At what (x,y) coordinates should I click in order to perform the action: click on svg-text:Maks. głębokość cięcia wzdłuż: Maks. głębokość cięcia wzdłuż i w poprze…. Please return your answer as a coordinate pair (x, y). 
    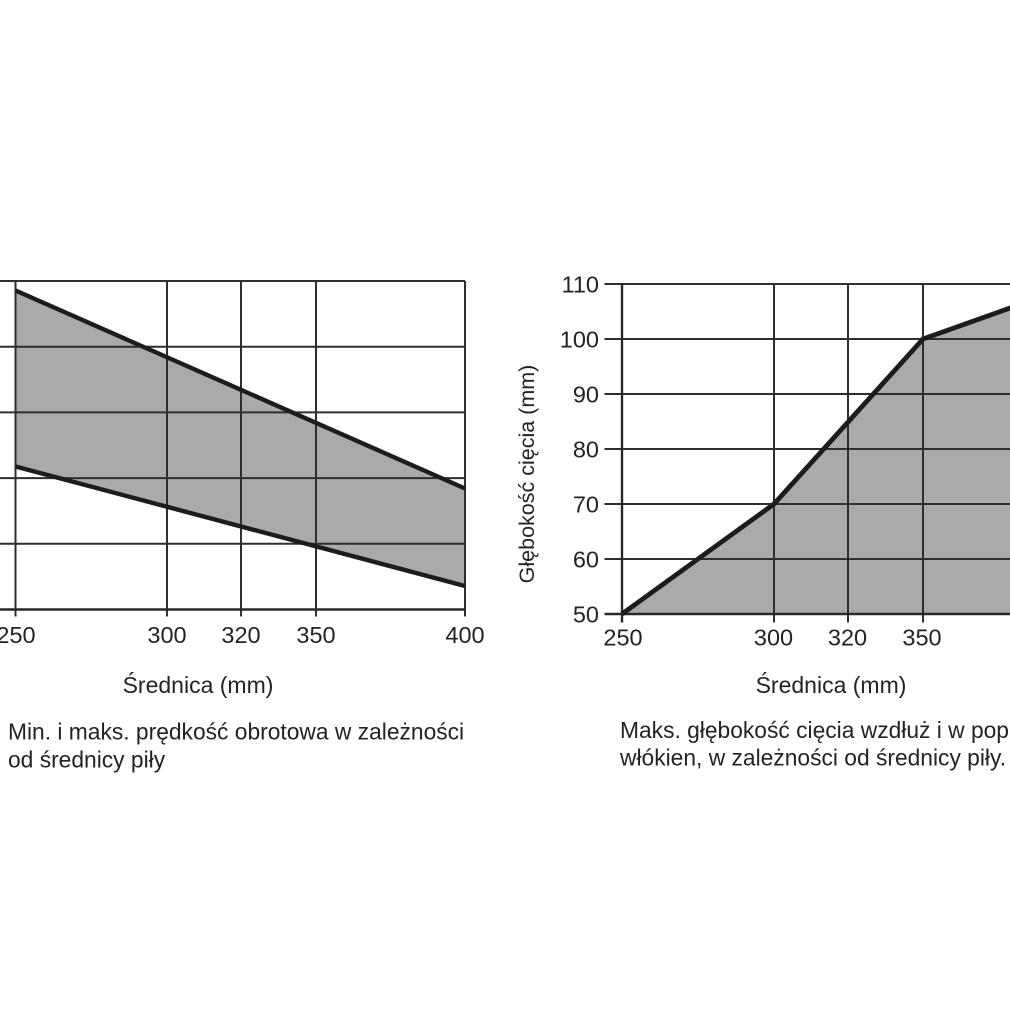
    Looking at the image, I should click on (815, 730).